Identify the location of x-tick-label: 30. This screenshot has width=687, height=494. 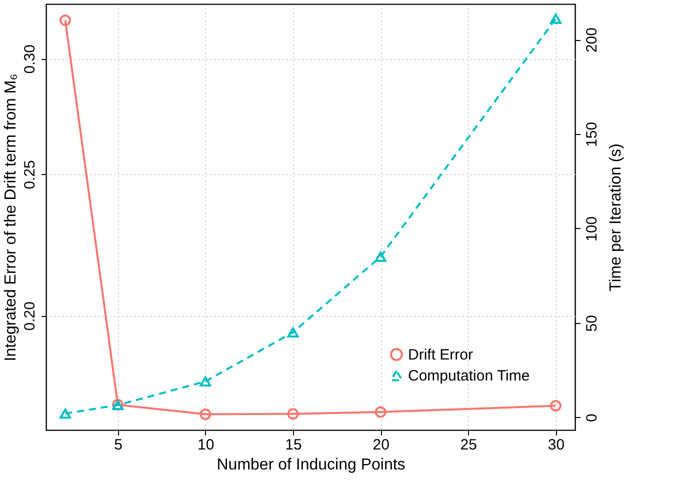
(556, 445).